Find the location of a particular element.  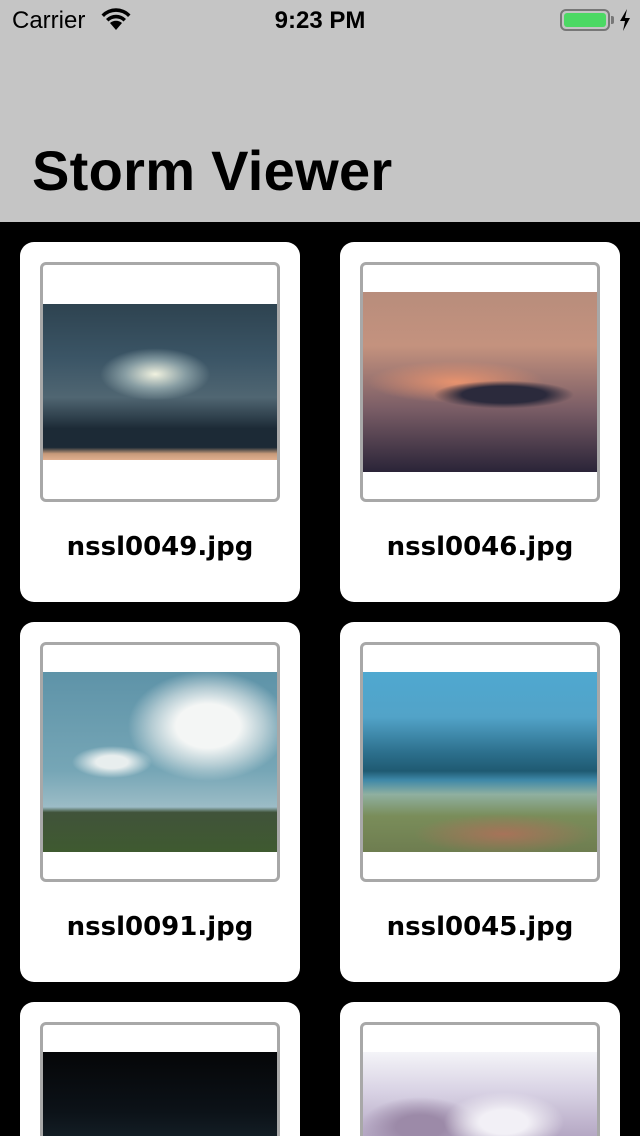

charging-bolt-icon is located at coordinates (625, 20).